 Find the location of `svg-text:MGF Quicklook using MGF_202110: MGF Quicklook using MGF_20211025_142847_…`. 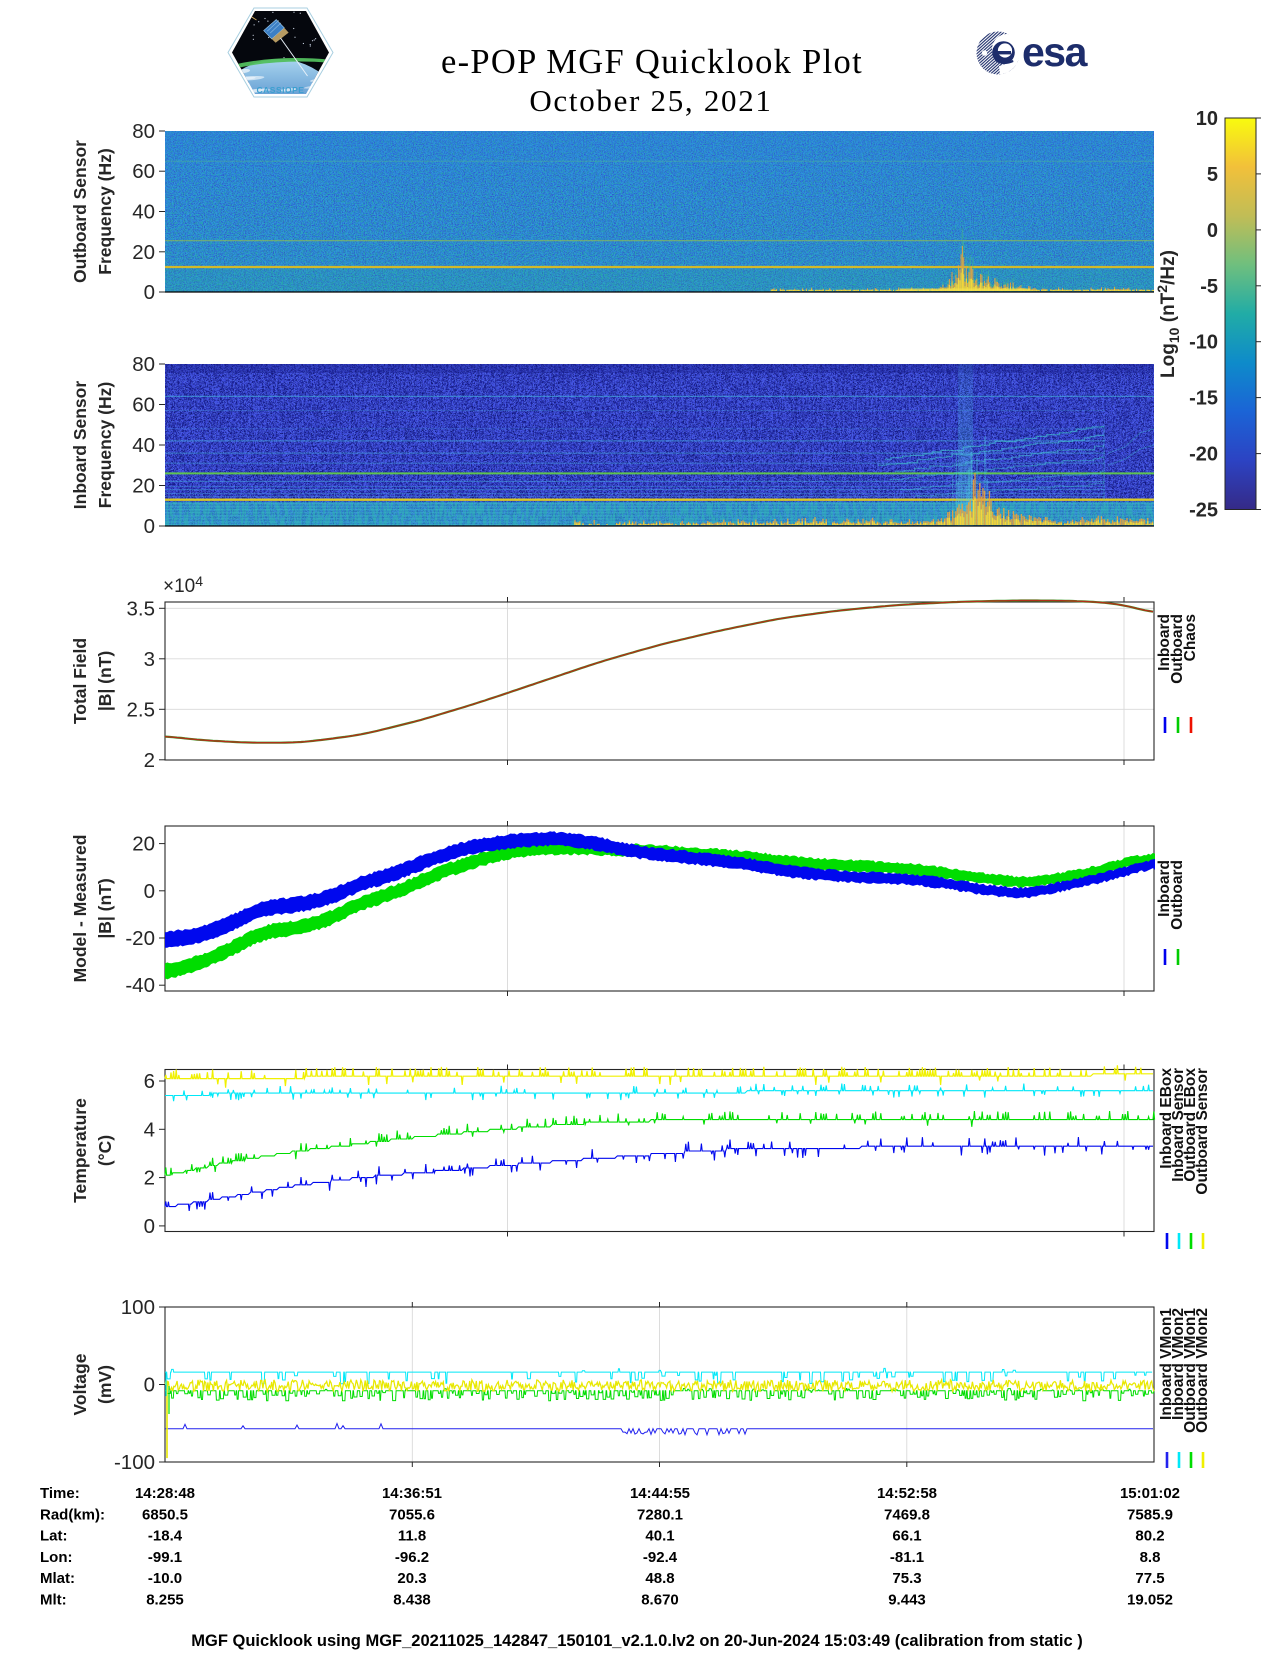

svg-text:MGF Quicklook using MGF_202110: MGF Quicklook using MGF_20211025_142847_… is located at coordinates (636, 1641).